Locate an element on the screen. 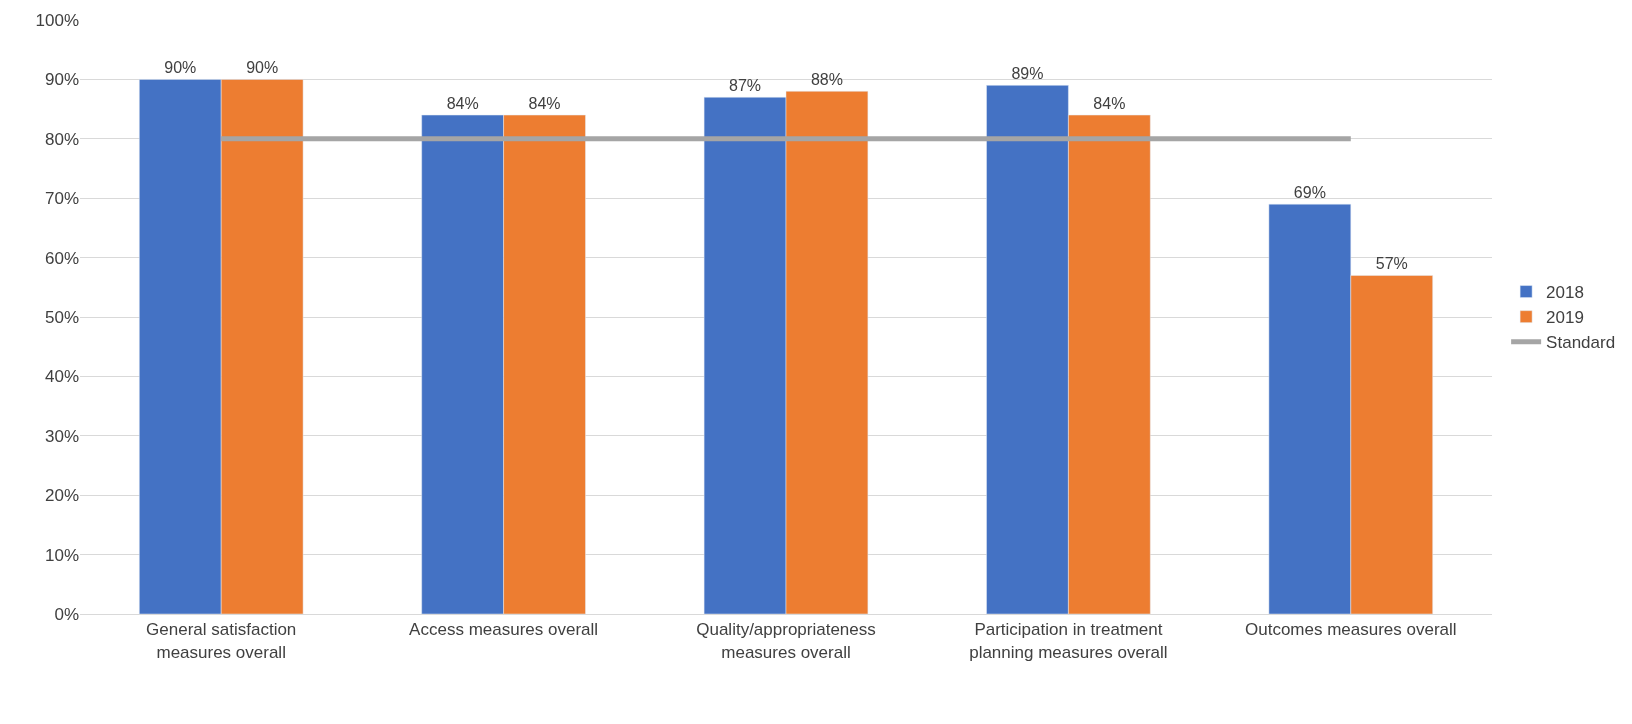 The image size is (1632, 724). data-label: 87% is located at coordinates (745, 86).